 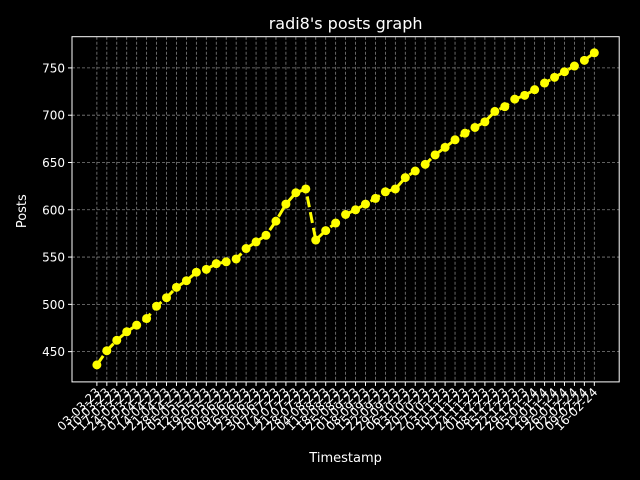 What do you see at coordinates (53, 305) in the screenshot?
I see `y-tick-label: 500` at bounding box center [53, 305].